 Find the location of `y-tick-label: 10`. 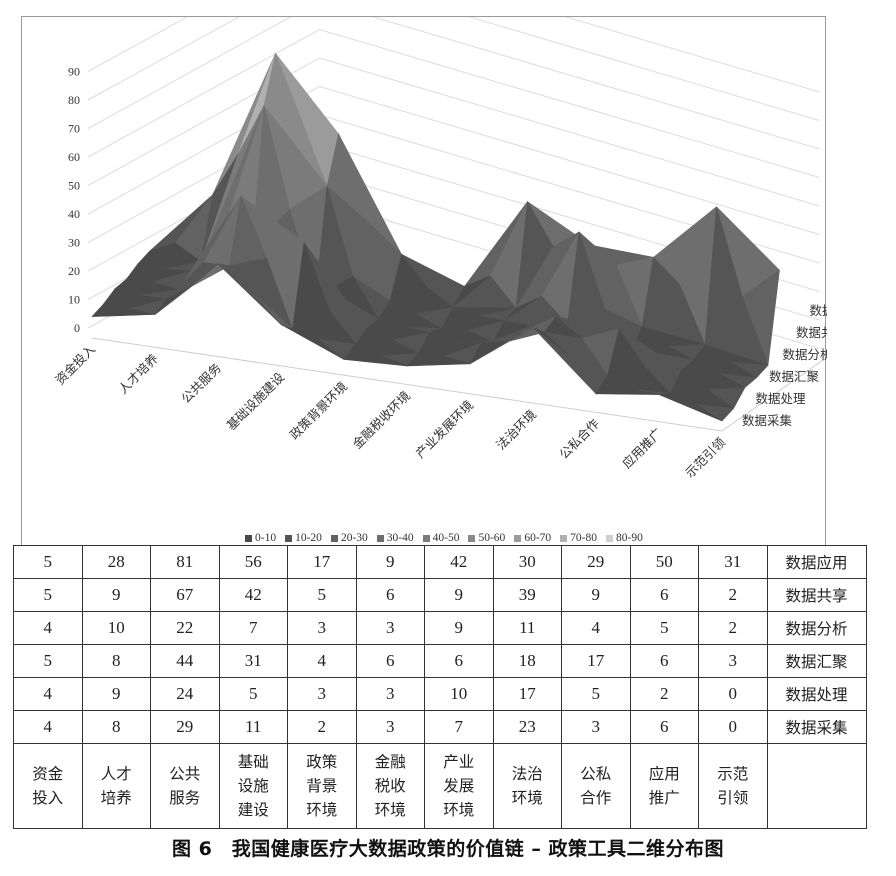

y-tick-label: 10 is located at coordinates (74, 300).